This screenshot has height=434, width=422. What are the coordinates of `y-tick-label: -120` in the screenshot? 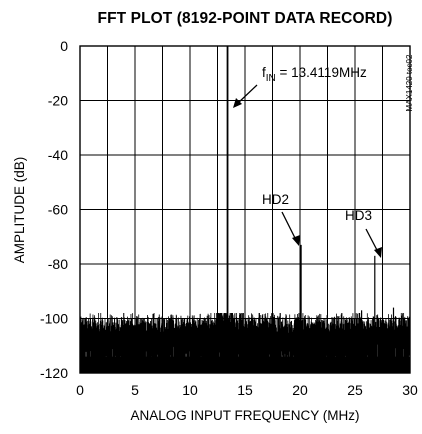 It's located at (54, 373).